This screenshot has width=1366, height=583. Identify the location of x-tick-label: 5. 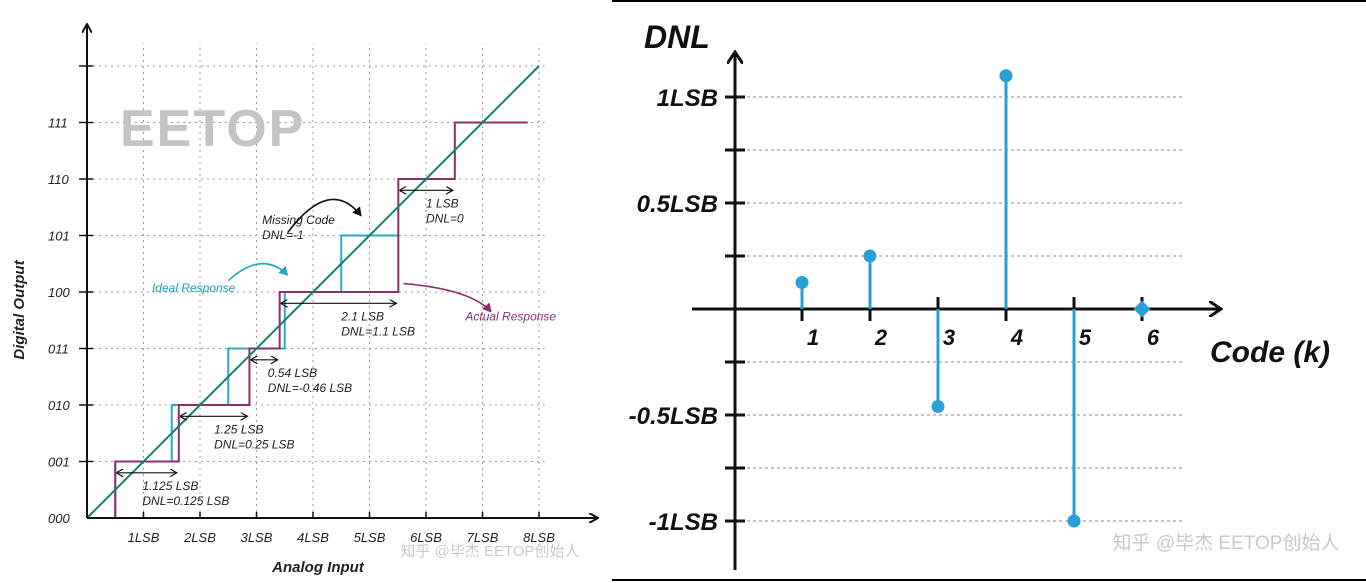
(1085, 337).